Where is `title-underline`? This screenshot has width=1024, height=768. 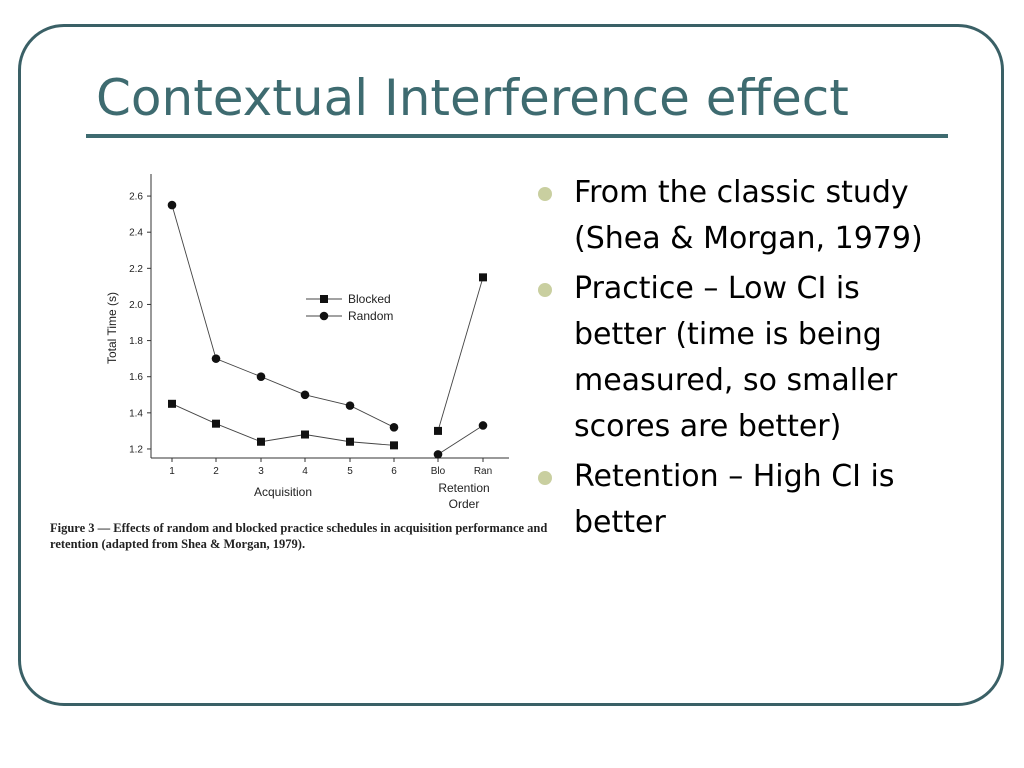 title-underline is located at coordinates (517, 136).